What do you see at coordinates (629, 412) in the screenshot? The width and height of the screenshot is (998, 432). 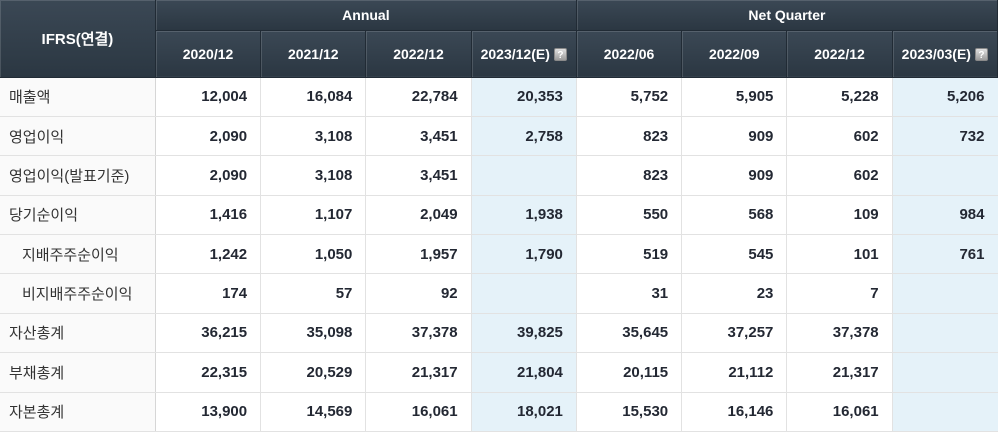 I see `value-cell: 15,530` at bounding box center [629, 412].